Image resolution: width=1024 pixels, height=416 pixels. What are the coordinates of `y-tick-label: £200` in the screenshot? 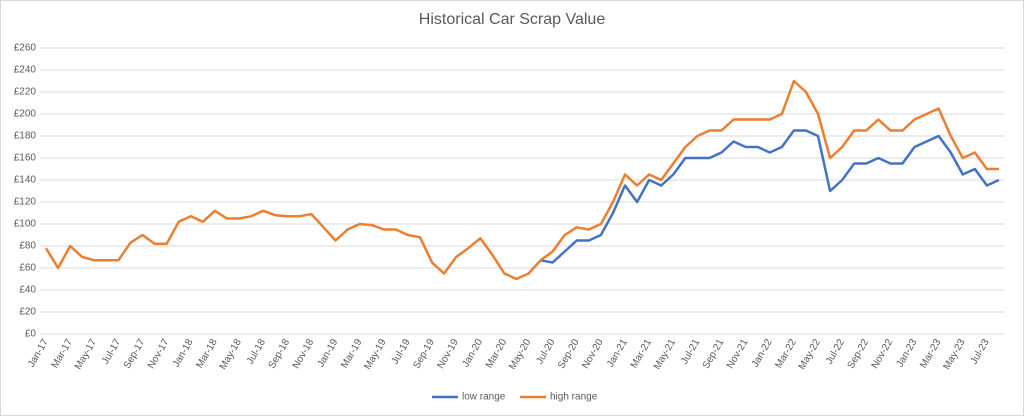 It's located at (25, 114).